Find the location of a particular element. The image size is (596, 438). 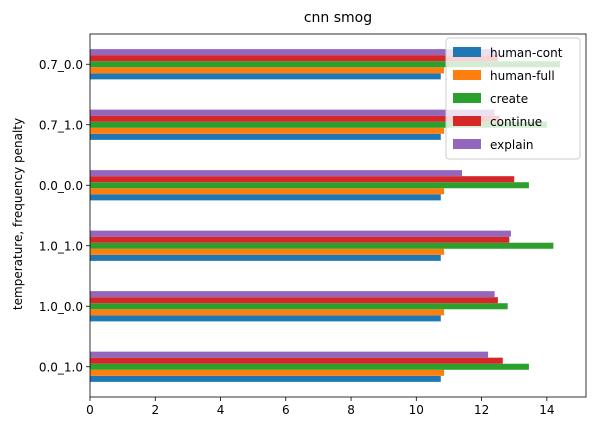

legend-label-human-cont: human-cont is located at coordinates (526, 53).